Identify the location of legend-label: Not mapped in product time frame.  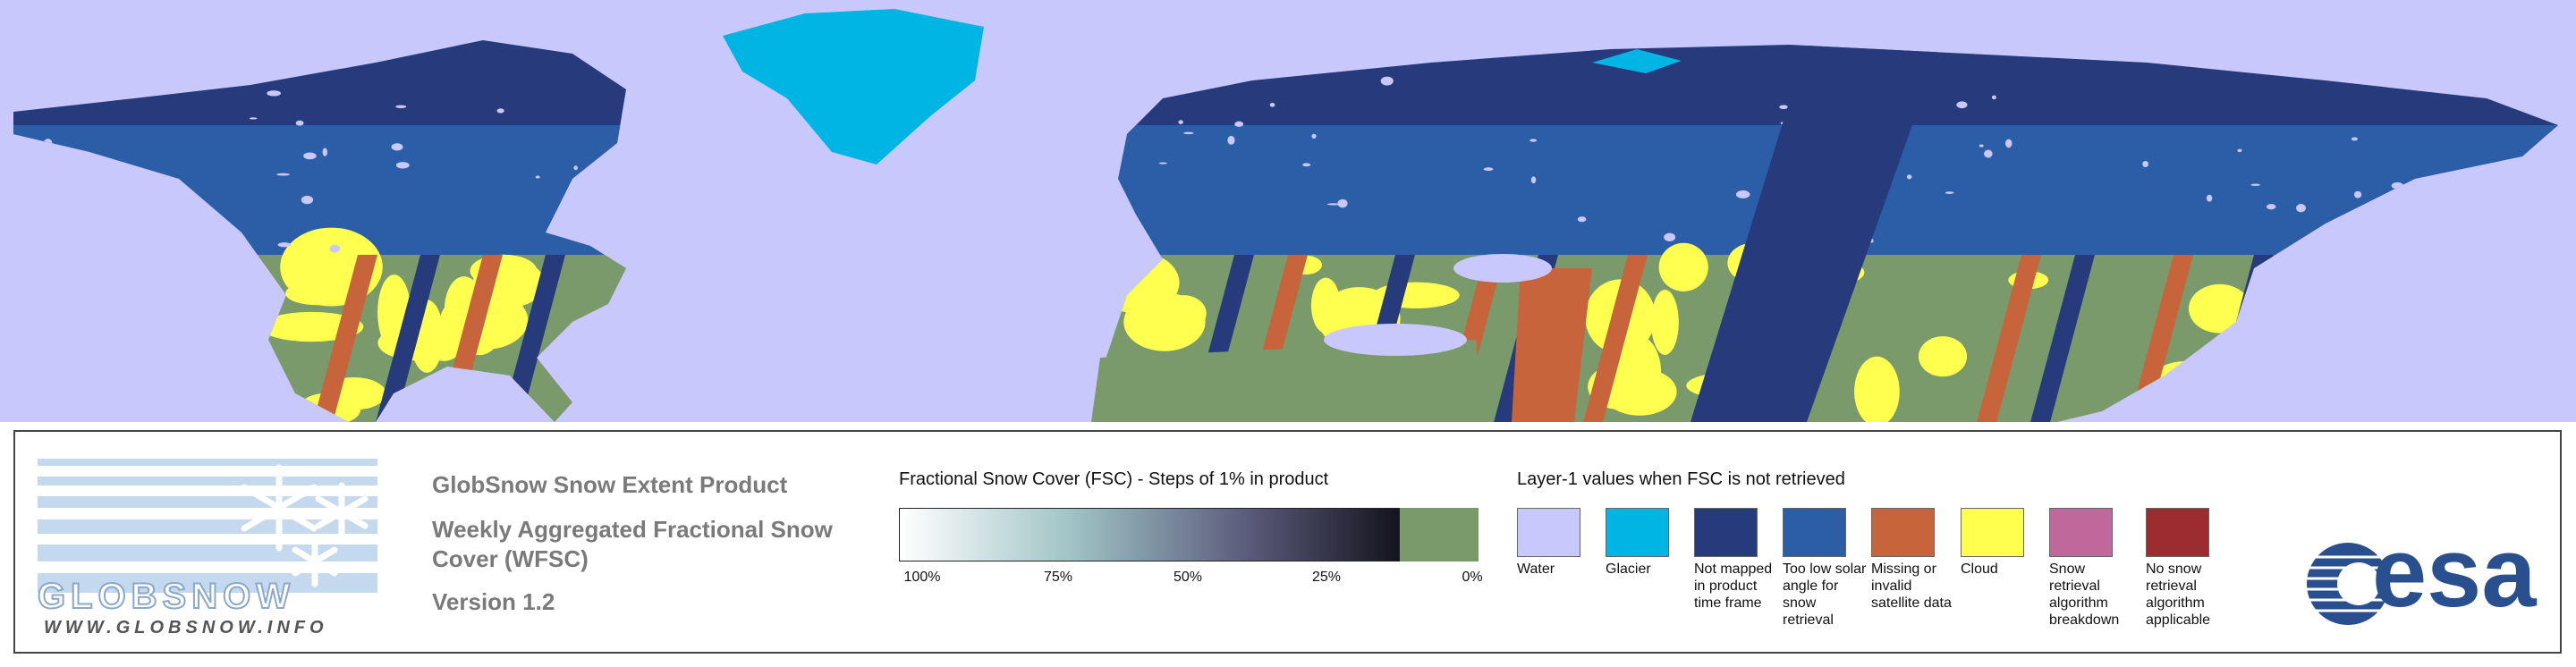
(1733, 586).